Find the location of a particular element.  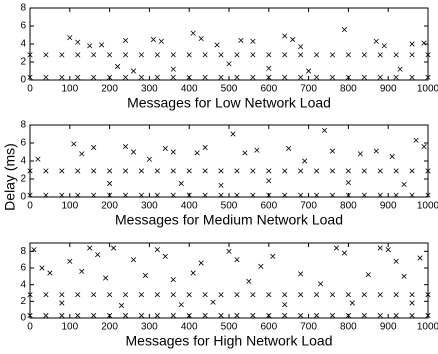

x-tick-label: 100 is located at coordinates (69, 327).